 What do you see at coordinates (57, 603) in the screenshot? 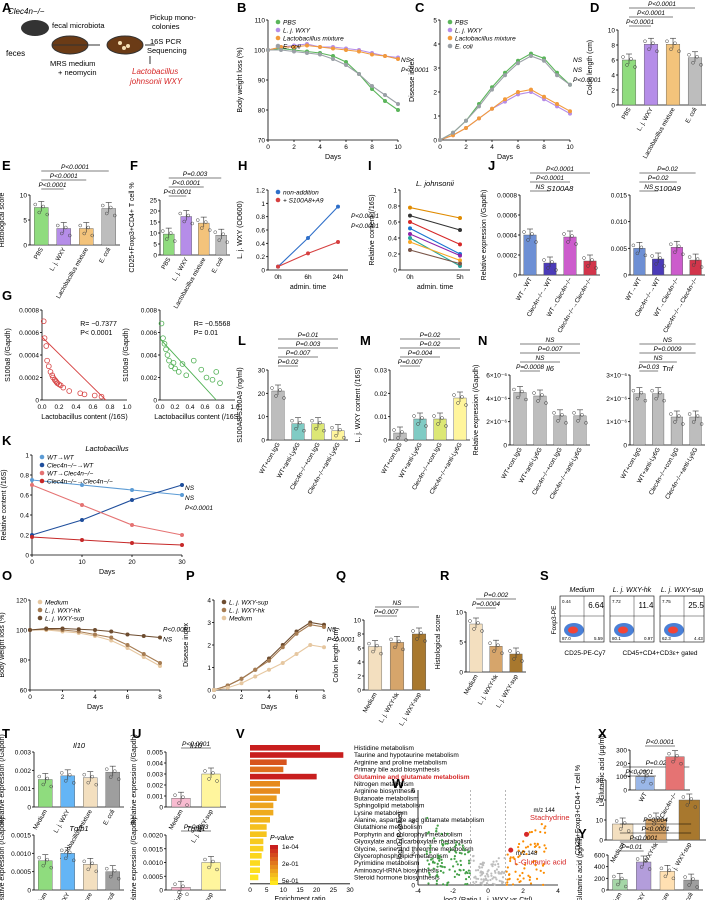
I see `legend-label: Medium` at bounding box center [57, 603].